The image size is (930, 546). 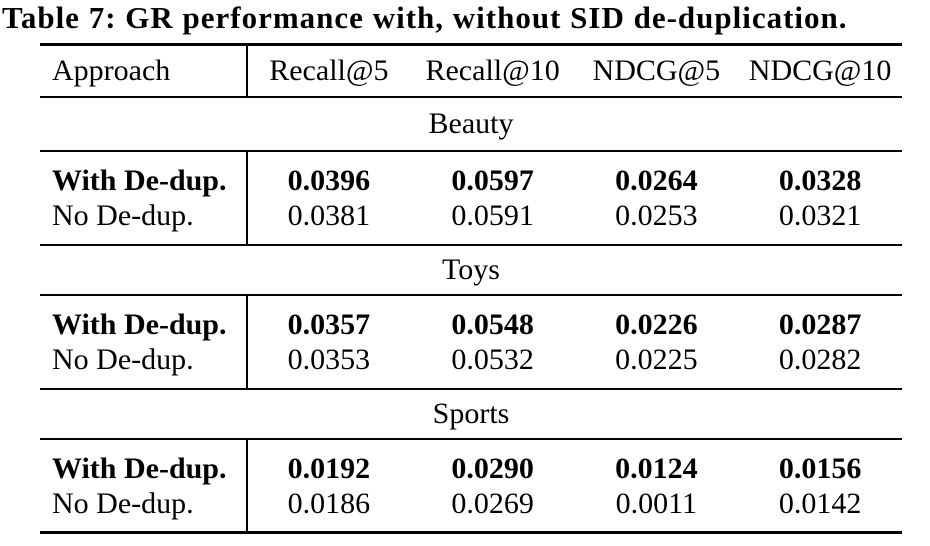 What do you see at coordinates (492, 180) in the screenshot?
I see `metric-value-cell: 0.0597` at bounding box center [492, 180].